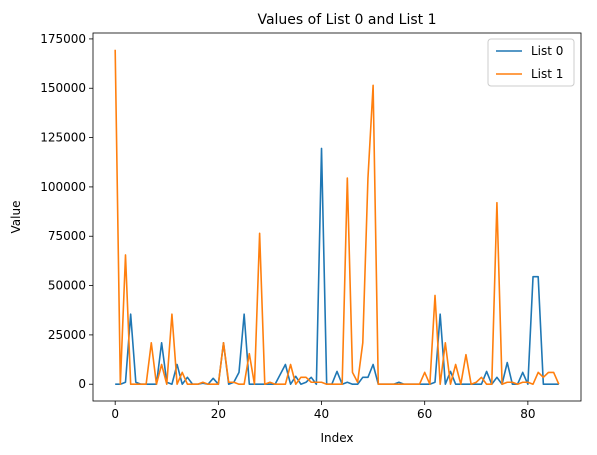 The width and height of the screenshot is (597, 455). Describe the element at coordinates (63, 138) in the screenshot. I see `y-tick-label: 125000` at that location.